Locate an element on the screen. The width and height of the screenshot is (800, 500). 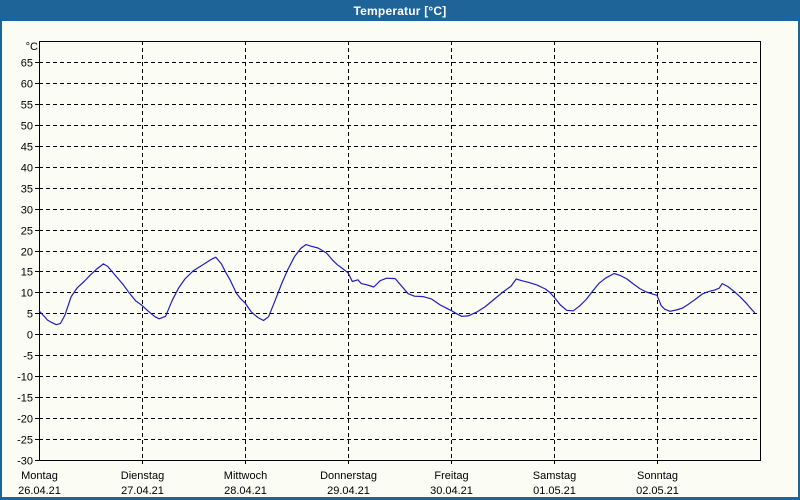
x-axis-date-label: 26.04.21 is located at coordinates (39, 491).